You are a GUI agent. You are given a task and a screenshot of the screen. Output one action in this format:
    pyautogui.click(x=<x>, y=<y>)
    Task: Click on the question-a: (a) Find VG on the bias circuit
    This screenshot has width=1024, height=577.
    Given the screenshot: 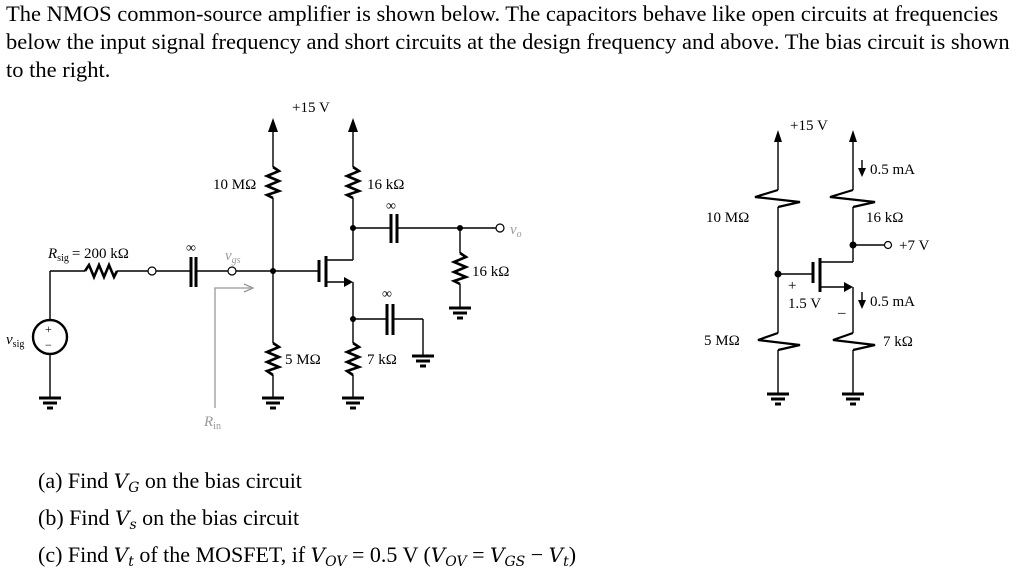 What is the action you would take?
    pyautogui.click(x=170, y=482)
    